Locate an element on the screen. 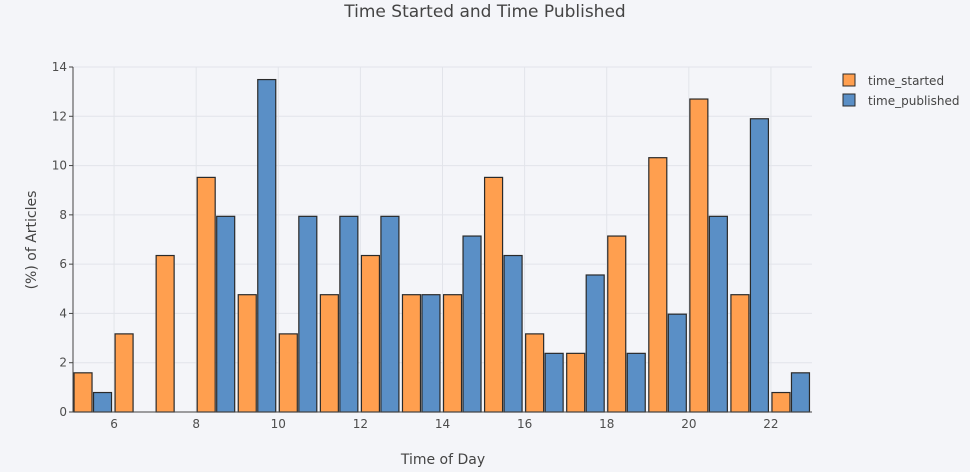  x-tick-label: 22 is located at coordinates (770, 424).